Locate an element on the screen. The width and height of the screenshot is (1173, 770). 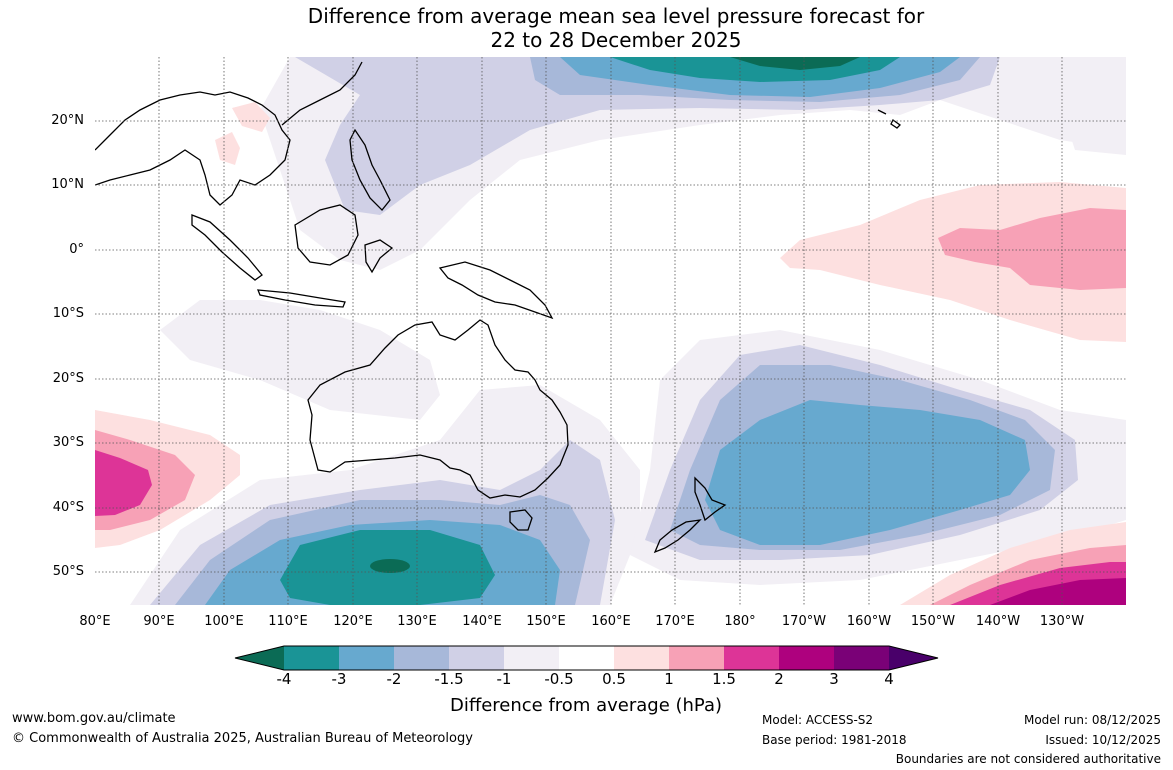
lat-label-50s: 50°S is located at coordinates (68, 571).